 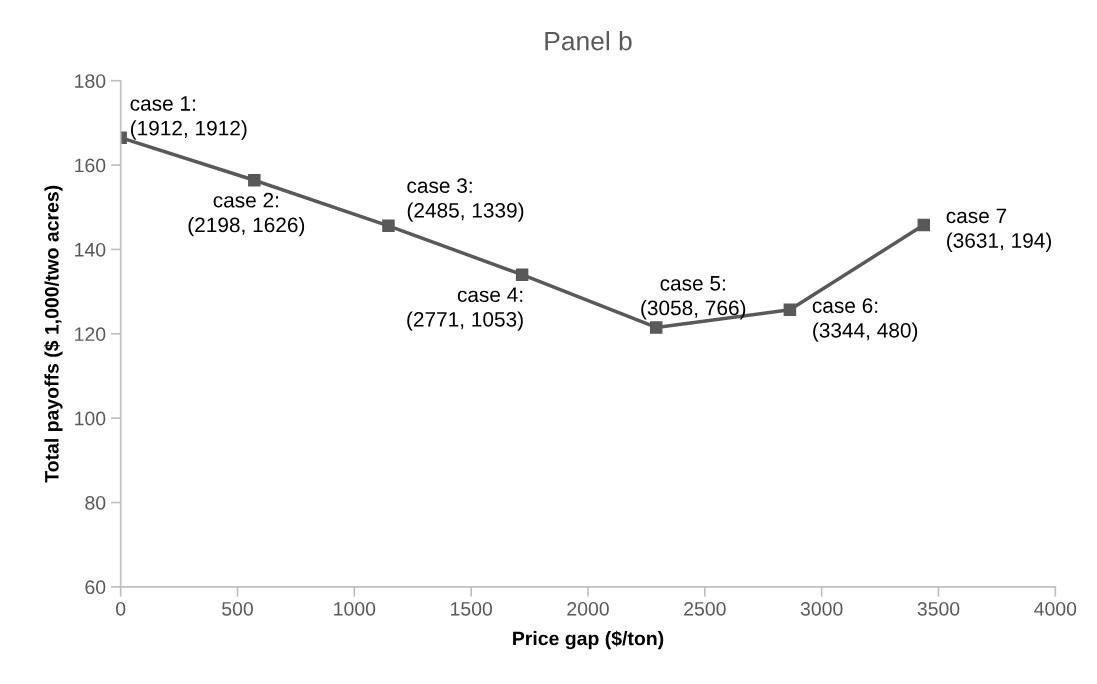 I want to click on y-tick-label: 160, so click(x=90, y=165).